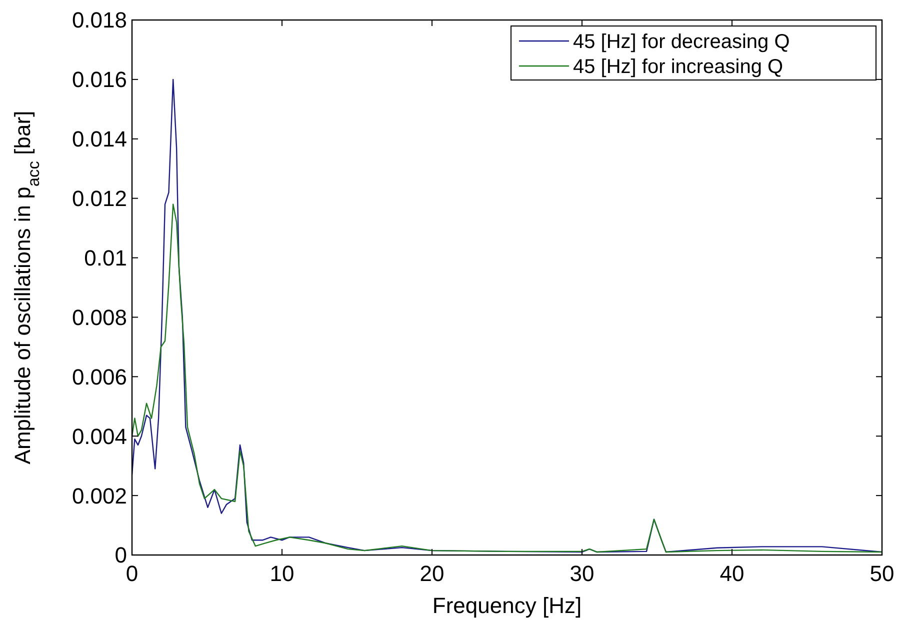 This screenshot has width=912, height=635. Describe the element at coordinates (99, 20) in the screenshot. I see `y-tick-label: 0.018` at that location.